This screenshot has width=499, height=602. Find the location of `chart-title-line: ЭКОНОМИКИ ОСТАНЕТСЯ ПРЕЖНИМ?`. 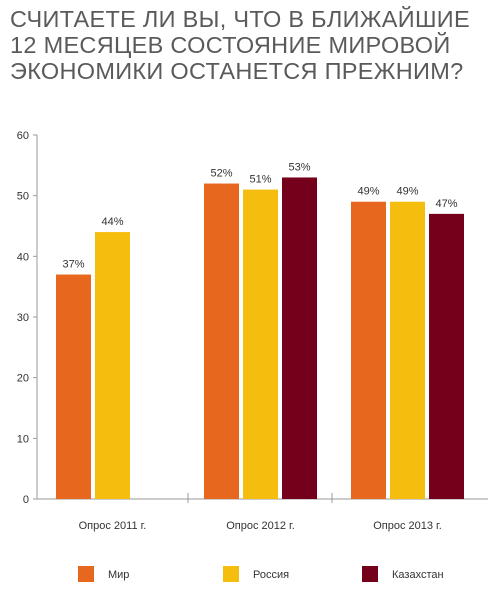

chart-title-line: ЭКОНОМИКИ ОСТАНЕТСЯ ПРЕЖНИМ? is located at coordinates (237, 71).